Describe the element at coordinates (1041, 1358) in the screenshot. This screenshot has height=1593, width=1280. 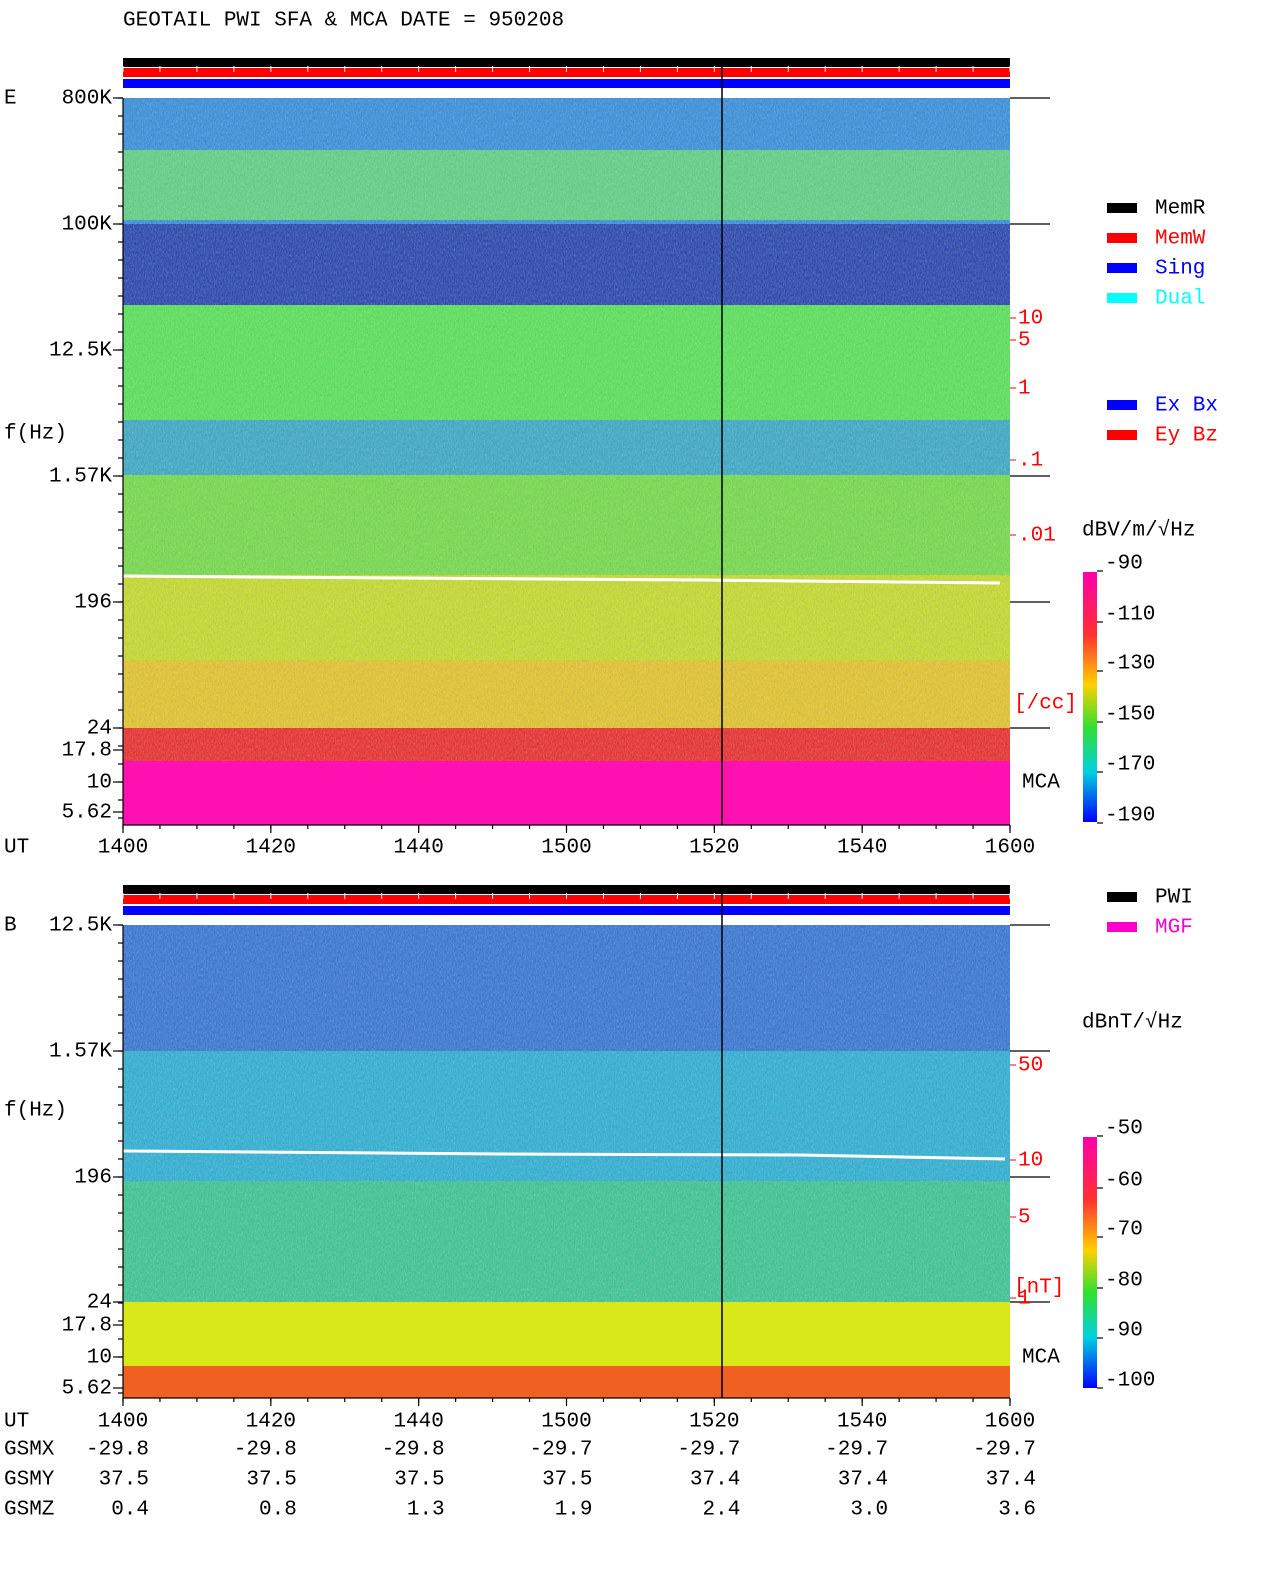
I see `mca-label: MCA` at that location.